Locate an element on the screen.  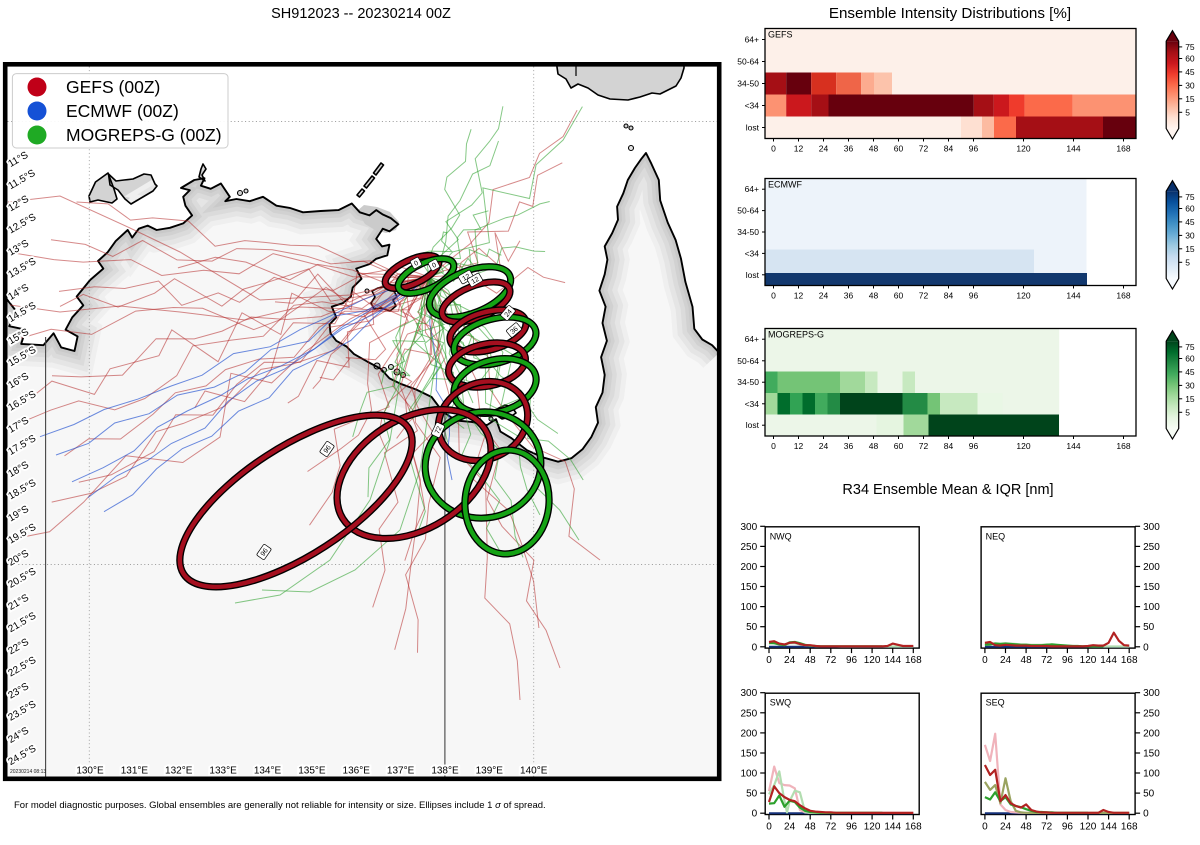
svg-text: MOGREPS-G is located at coordinates (796, 335).